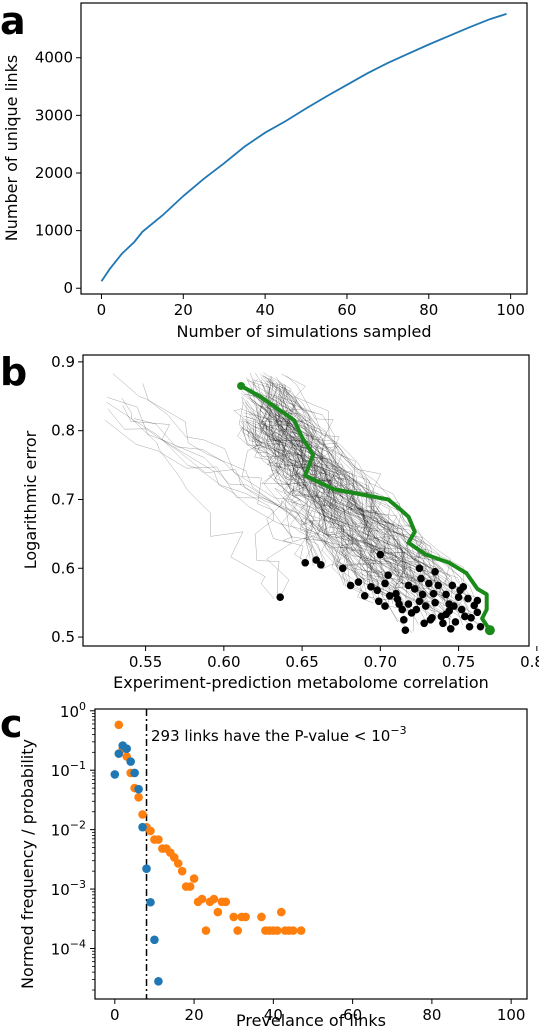 The width and height of the screenshot is (539, 1030). Describe the element at coordinates (334, 658) in the screenshot. I see `panel-b-x-ticks: 0.55 0.60 0.65 0.70 0.75 0.80` at that location.